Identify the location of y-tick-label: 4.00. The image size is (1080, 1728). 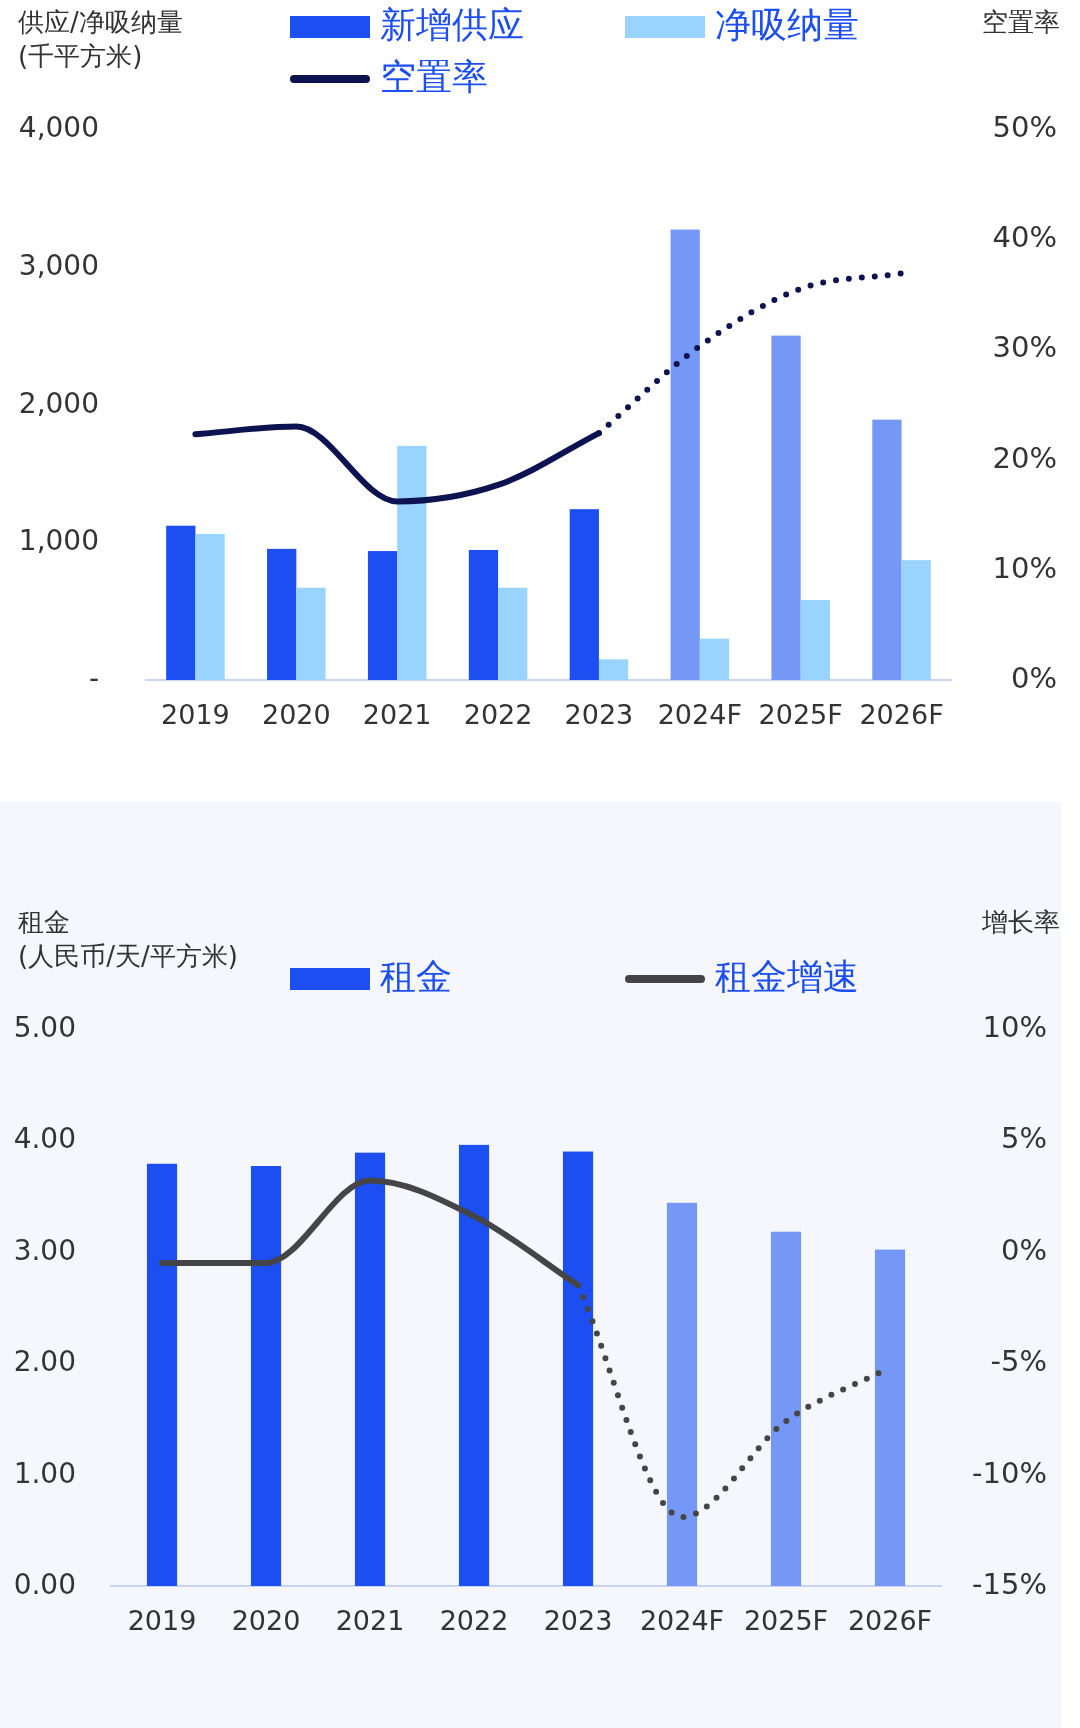
(44, 1139).